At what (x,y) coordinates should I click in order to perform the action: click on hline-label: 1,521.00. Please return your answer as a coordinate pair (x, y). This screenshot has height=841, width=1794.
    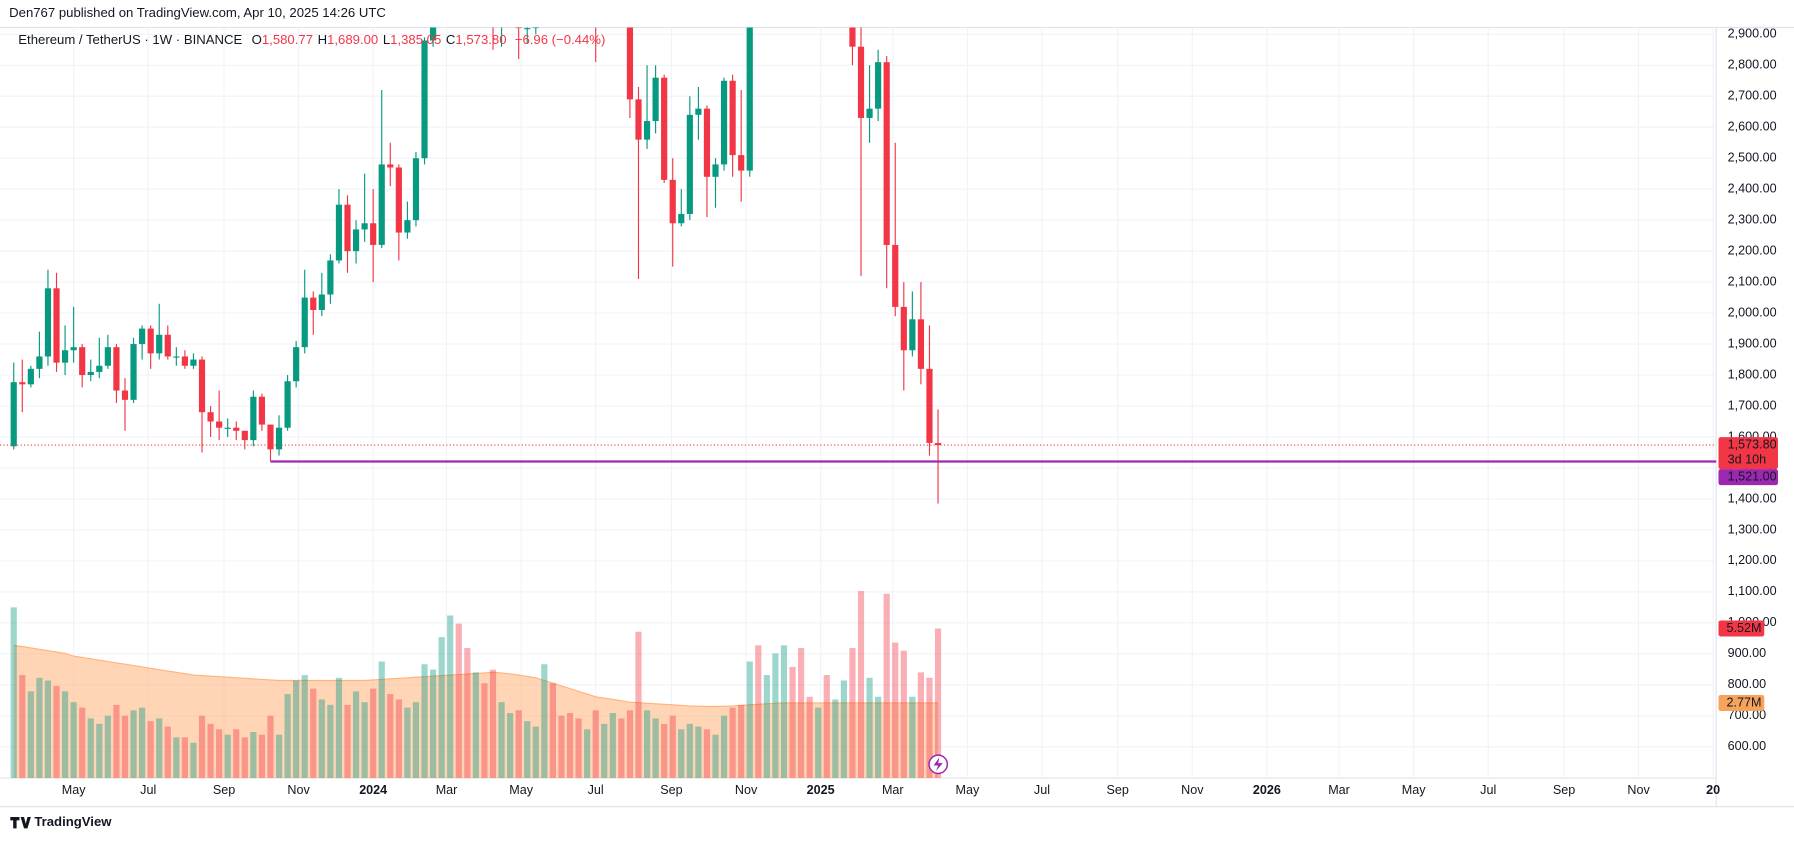
    Looking at the image, I should click on (1752, 476).